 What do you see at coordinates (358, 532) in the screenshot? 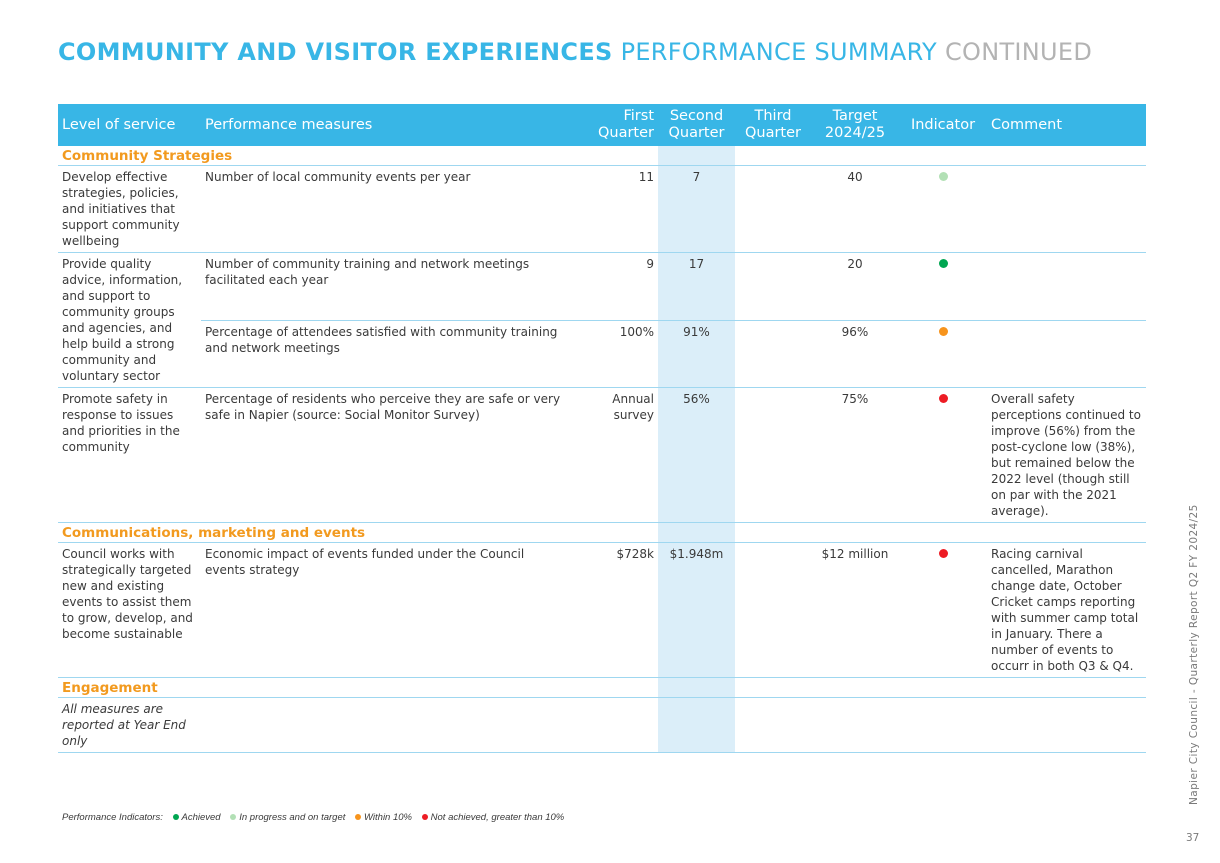
I see `section-title: Communications, marketing and events` at bounding box center [358, 532].